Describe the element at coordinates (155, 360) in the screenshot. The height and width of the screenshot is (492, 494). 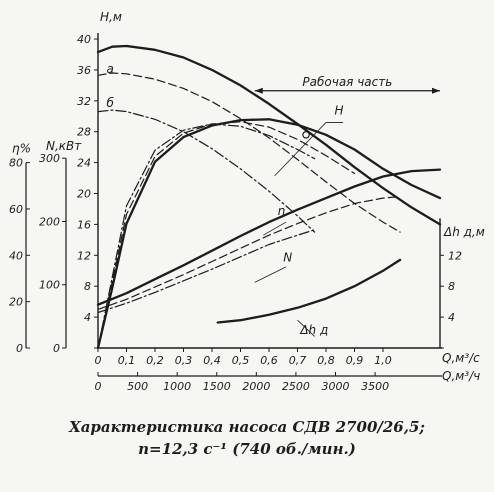
I see `x-tick-label: 0,2` at that location.